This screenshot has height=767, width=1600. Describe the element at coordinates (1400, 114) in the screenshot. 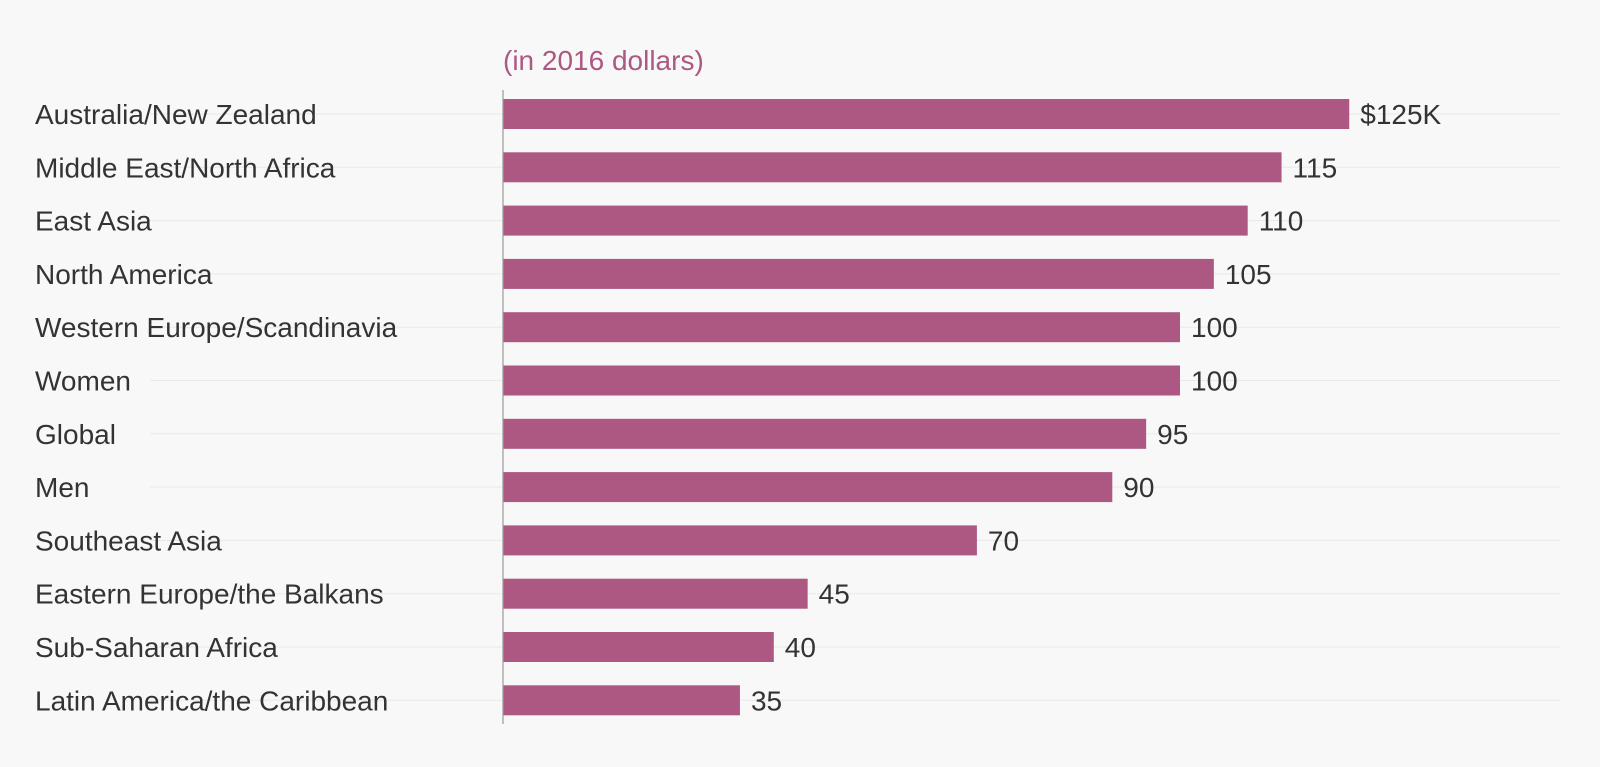

I see `value-label: $125K` at that location.